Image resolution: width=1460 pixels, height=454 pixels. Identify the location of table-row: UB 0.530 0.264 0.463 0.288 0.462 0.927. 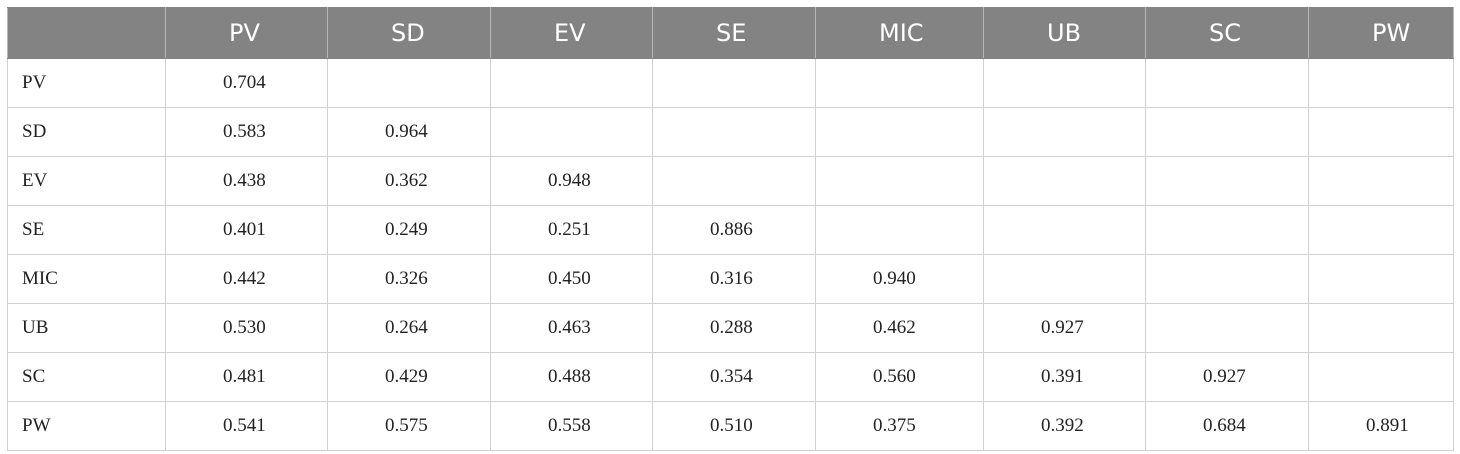
(730, 328).